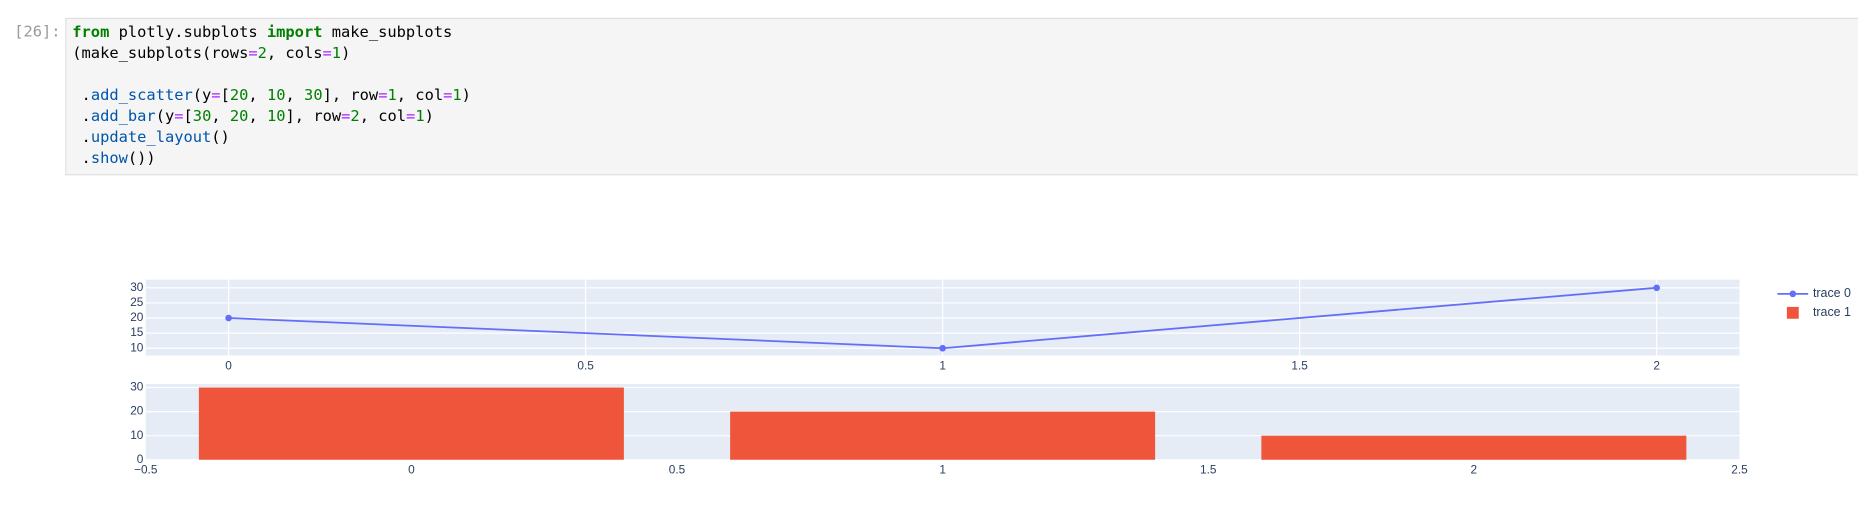 This screenshot has height=519, width=1858. I want to click on legend-label: trace 1, so click(1832, 312).